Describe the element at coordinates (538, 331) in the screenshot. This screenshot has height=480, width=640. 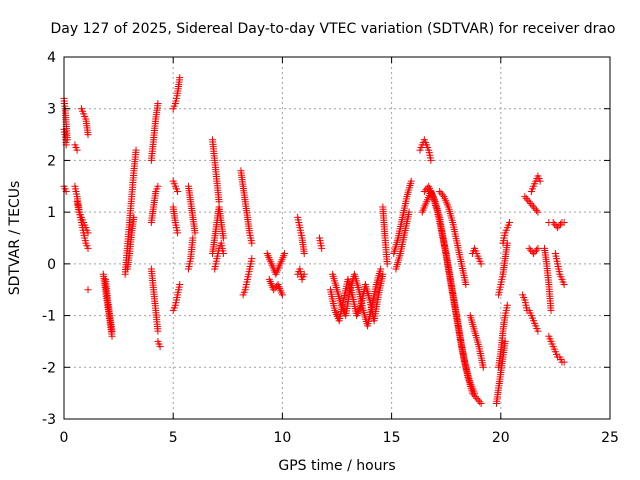
I see `data-point-s52` at that location.